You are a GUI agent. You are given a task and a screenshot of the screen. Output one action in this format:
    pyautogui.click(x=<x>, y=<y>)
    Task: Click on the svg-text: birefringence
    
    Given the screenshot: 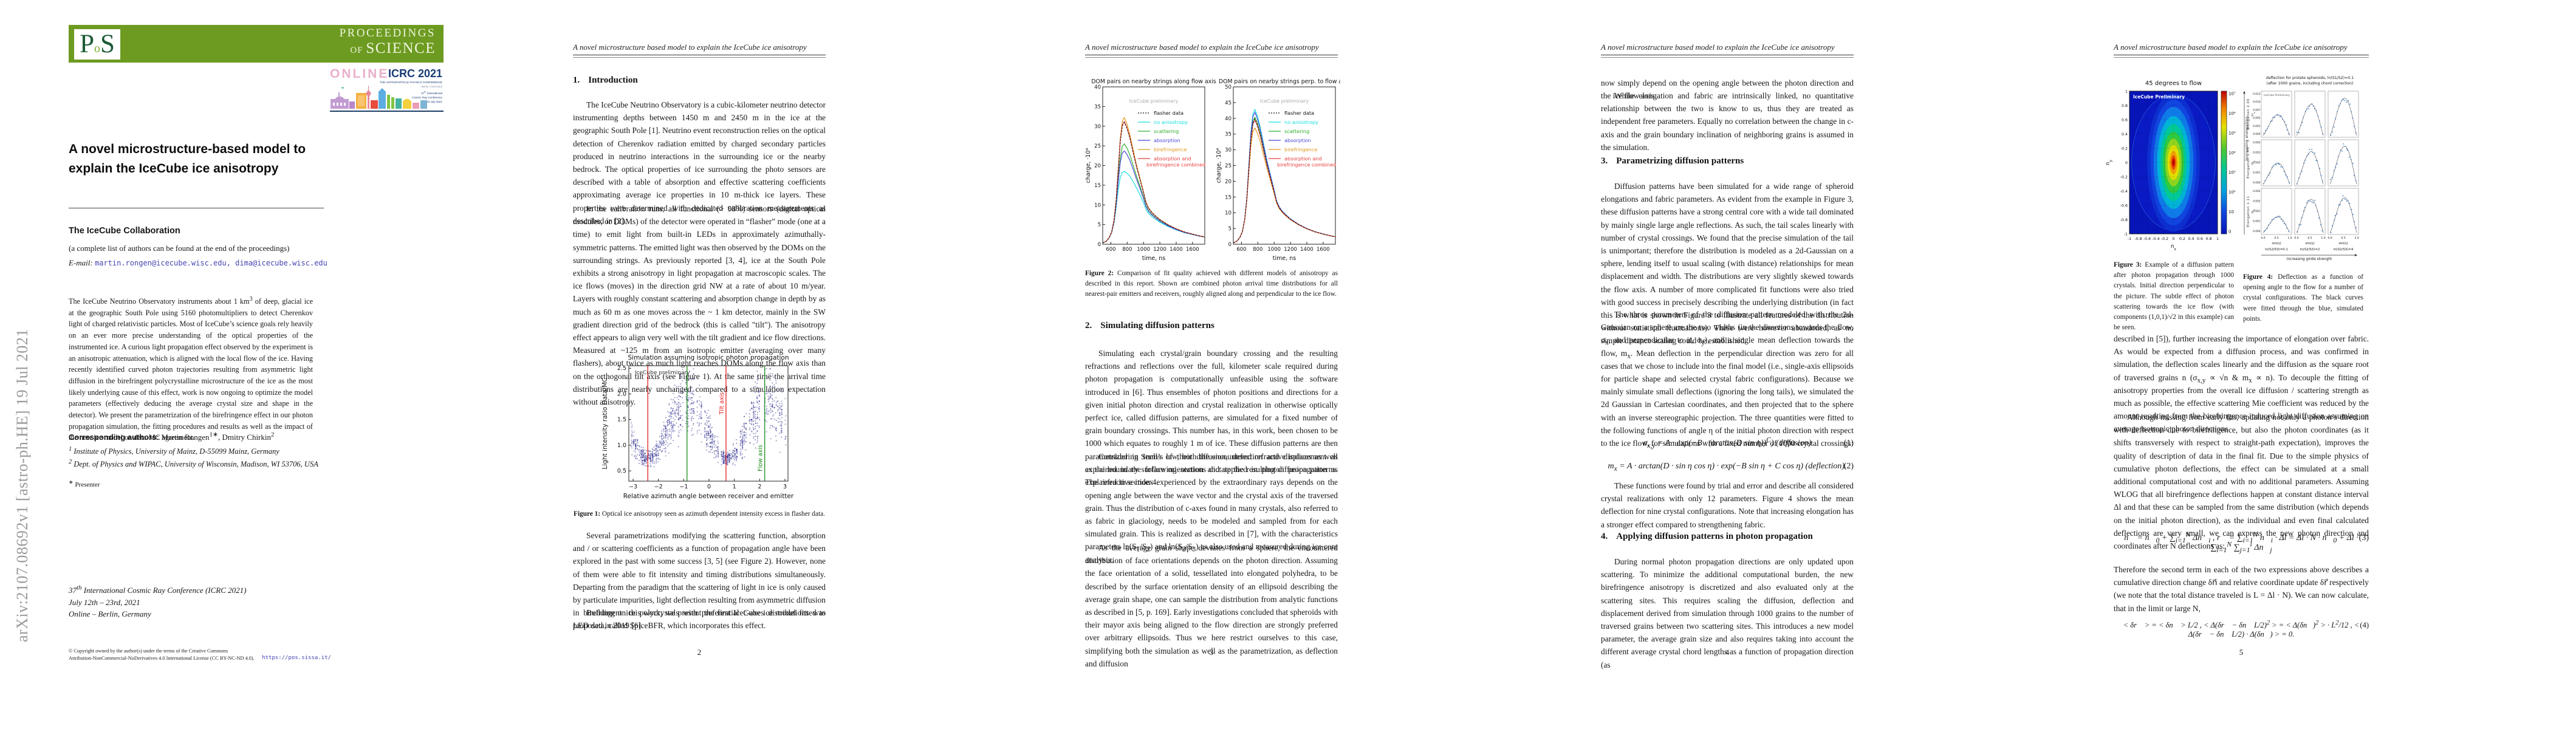 What is the action you would take?
    pyautogui.click(x=1170, y=149)
    